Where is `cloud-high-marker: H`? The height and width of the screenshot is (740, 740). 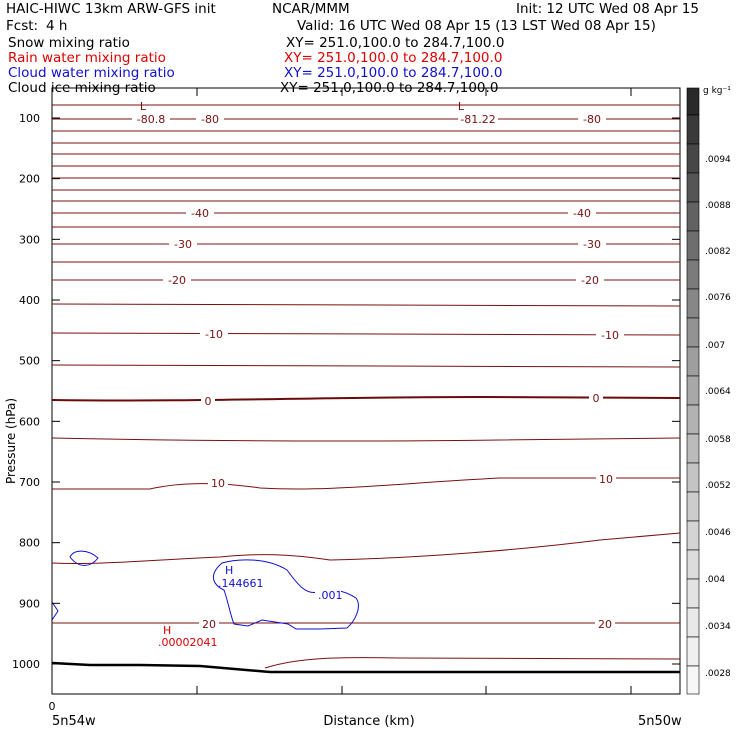 cloud-high-marker: H is located at coordinates (229, 570).